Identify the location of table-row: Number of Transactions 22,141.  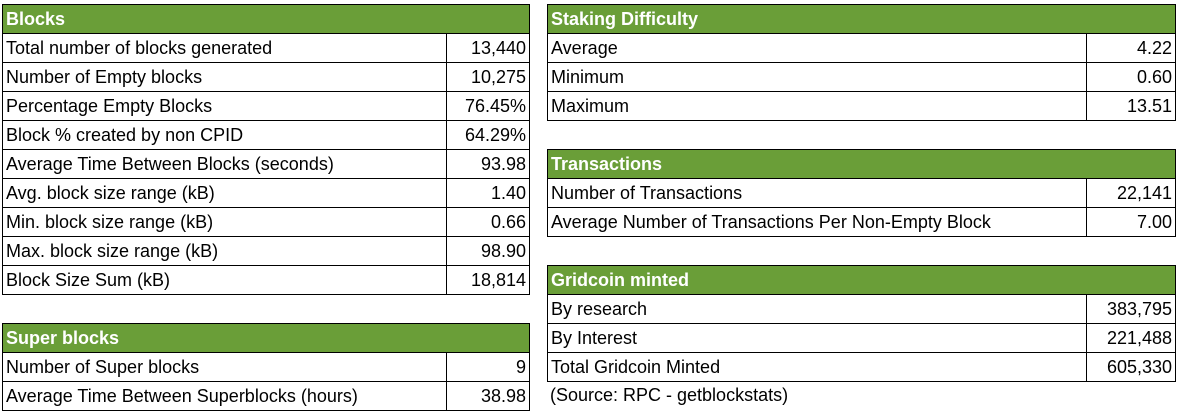
(862, 193).